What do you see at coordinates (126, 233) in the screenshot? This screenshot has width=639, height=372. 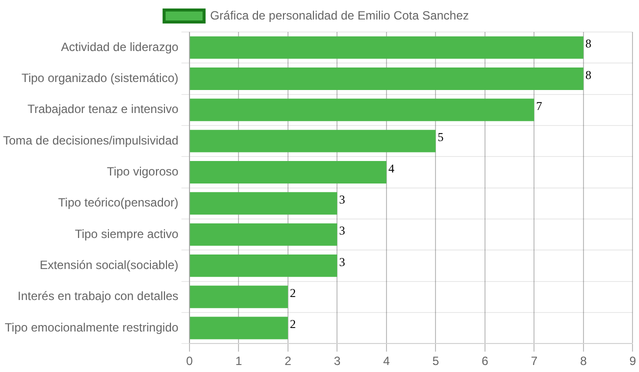 I see `y-tick-label: Tipo siempre activo` at bounding box center [126, 233].